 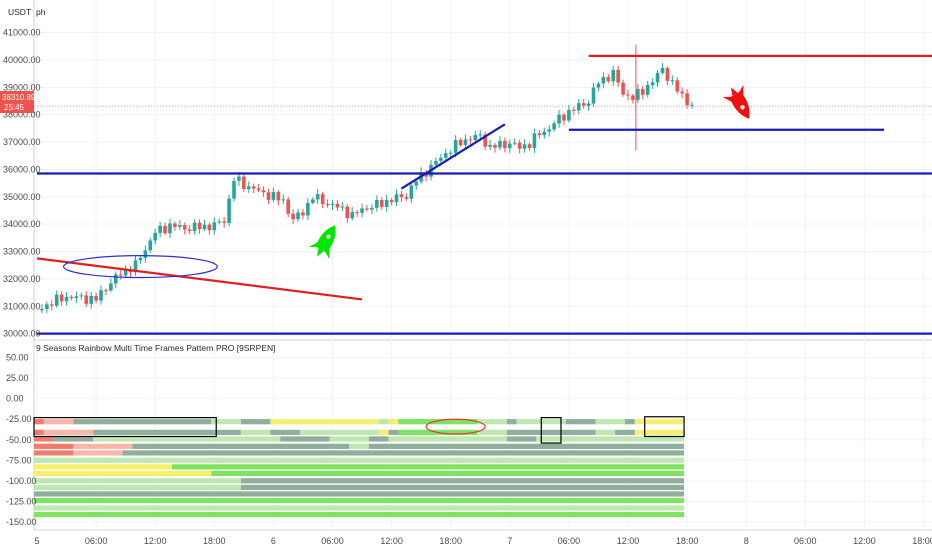 I want to click on indicator-panel, so click(x=359, y=467).